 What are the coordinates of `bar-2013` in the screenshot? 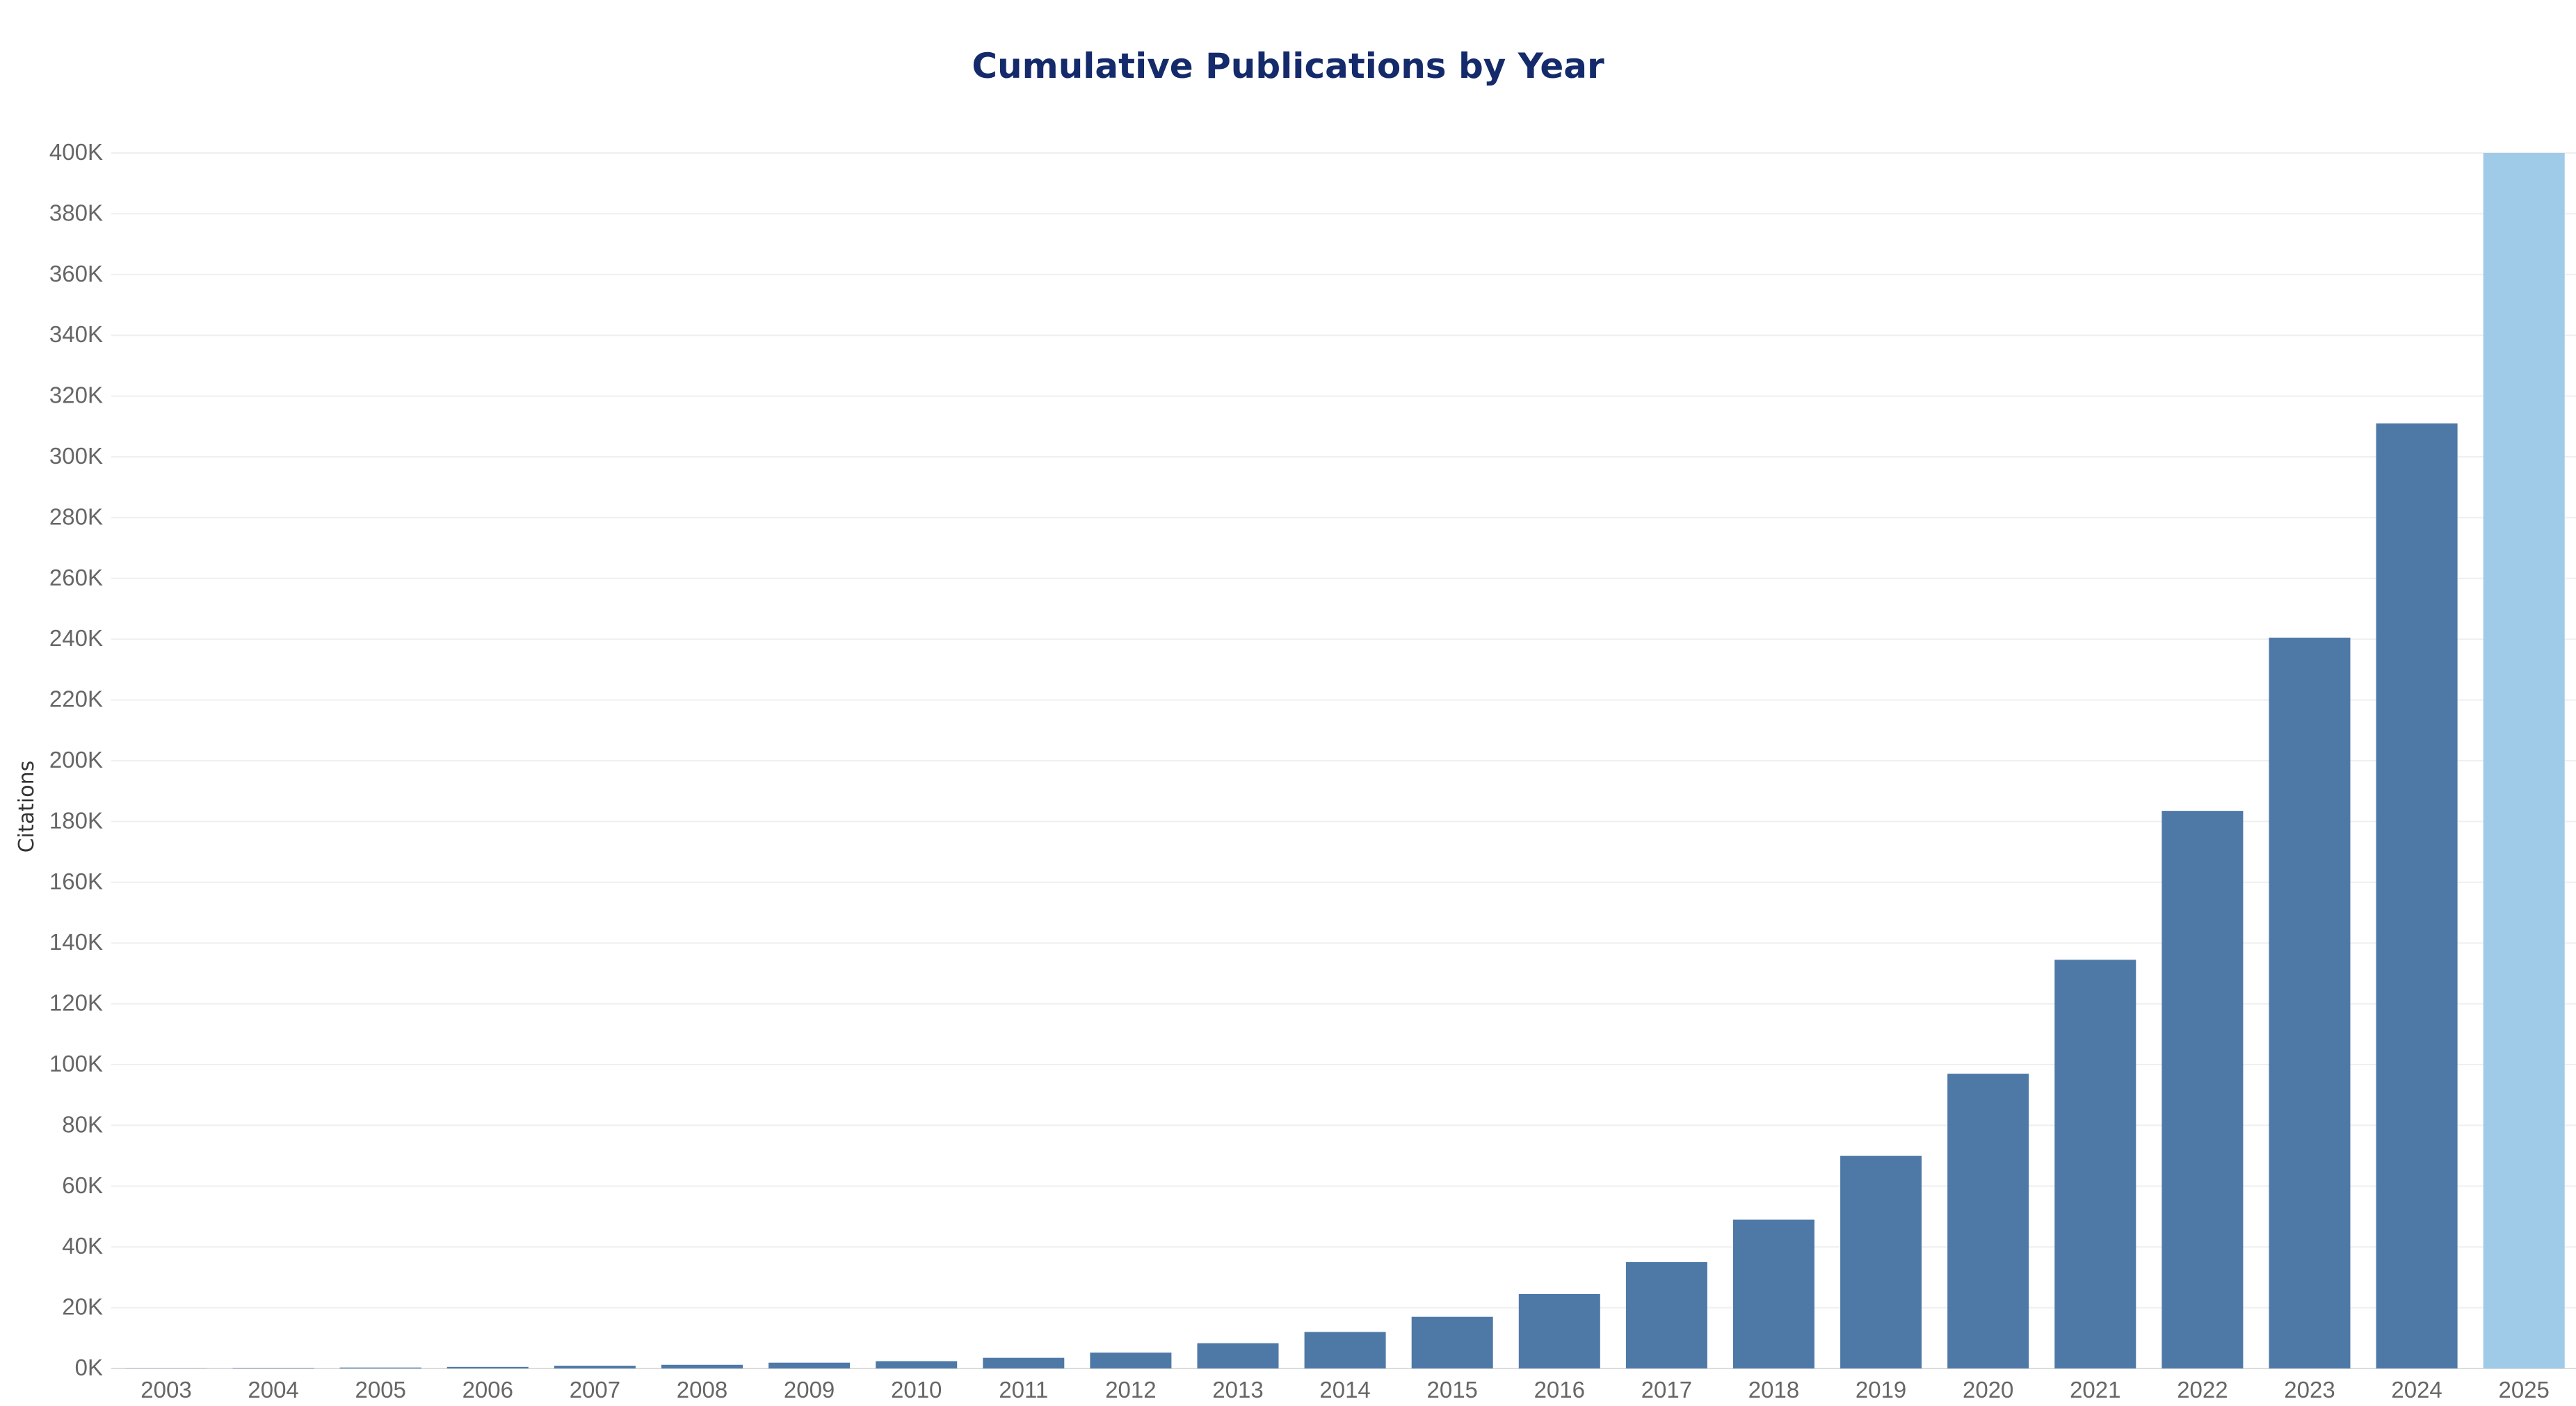 It's located at (1238, 1355).